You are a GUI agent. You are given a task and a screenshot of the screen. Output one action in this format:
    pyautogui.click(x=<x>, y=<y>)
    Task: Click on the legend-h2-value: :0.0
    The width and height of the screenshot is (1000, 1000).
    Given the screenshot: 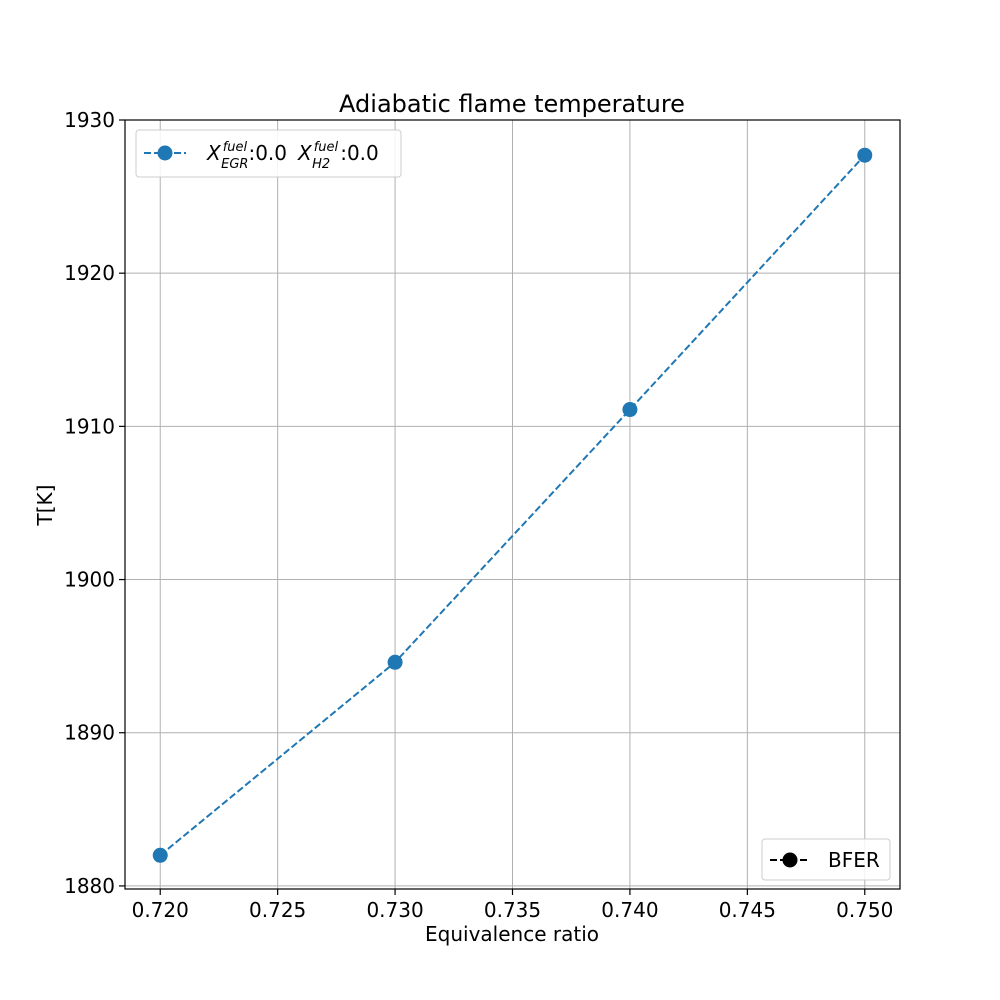 What is the action you would take?
    pyautogui.click(x=359, y=153)
    